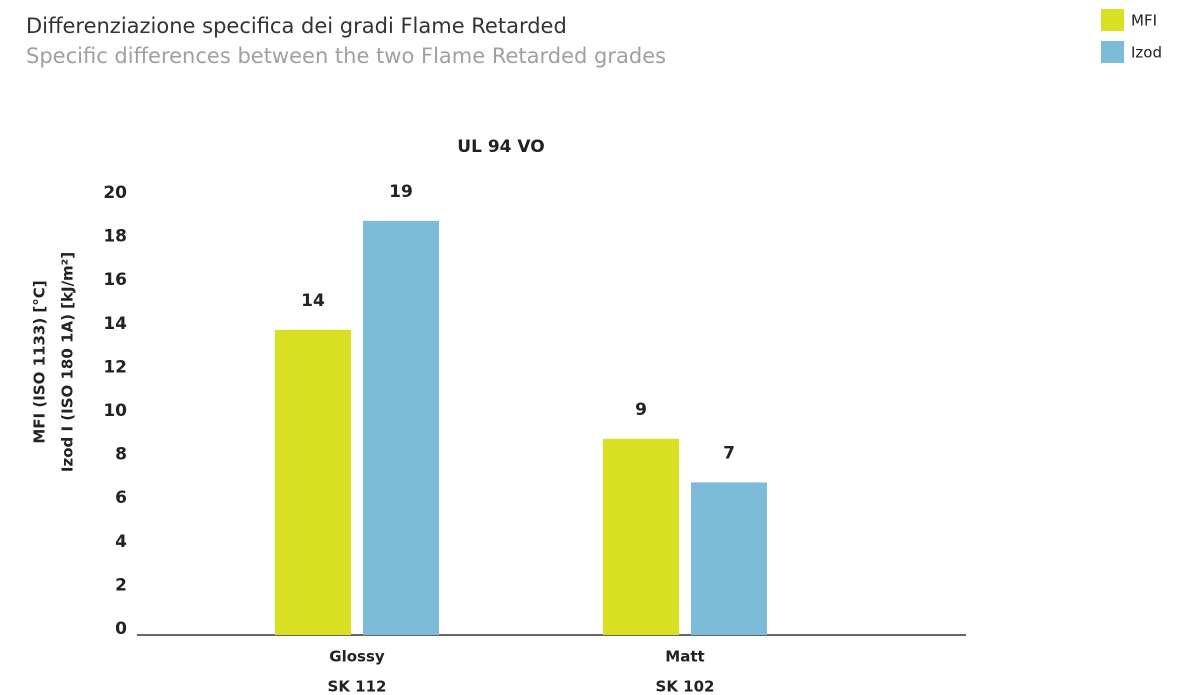 The width and height of the screenshot is (1192, 695). I want to click on y-tick-label: 14, so click(115, 324).